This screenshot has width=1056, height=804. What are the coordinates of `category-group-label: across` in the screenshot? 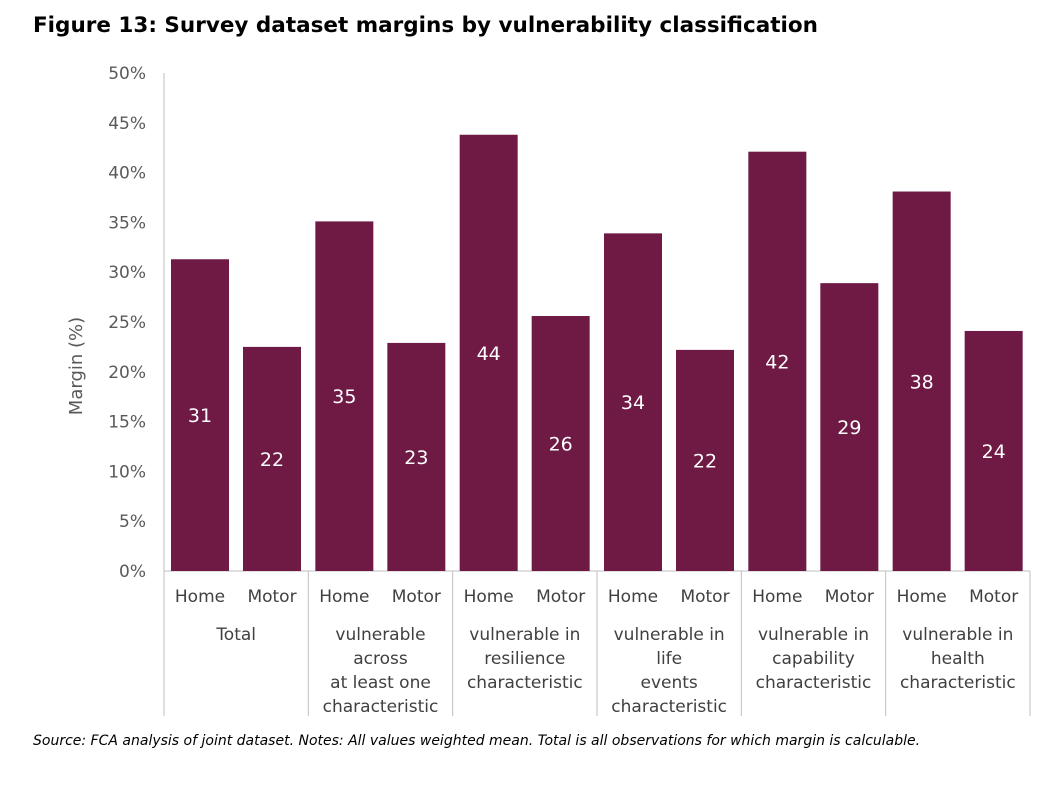 It's located at (380, 659).